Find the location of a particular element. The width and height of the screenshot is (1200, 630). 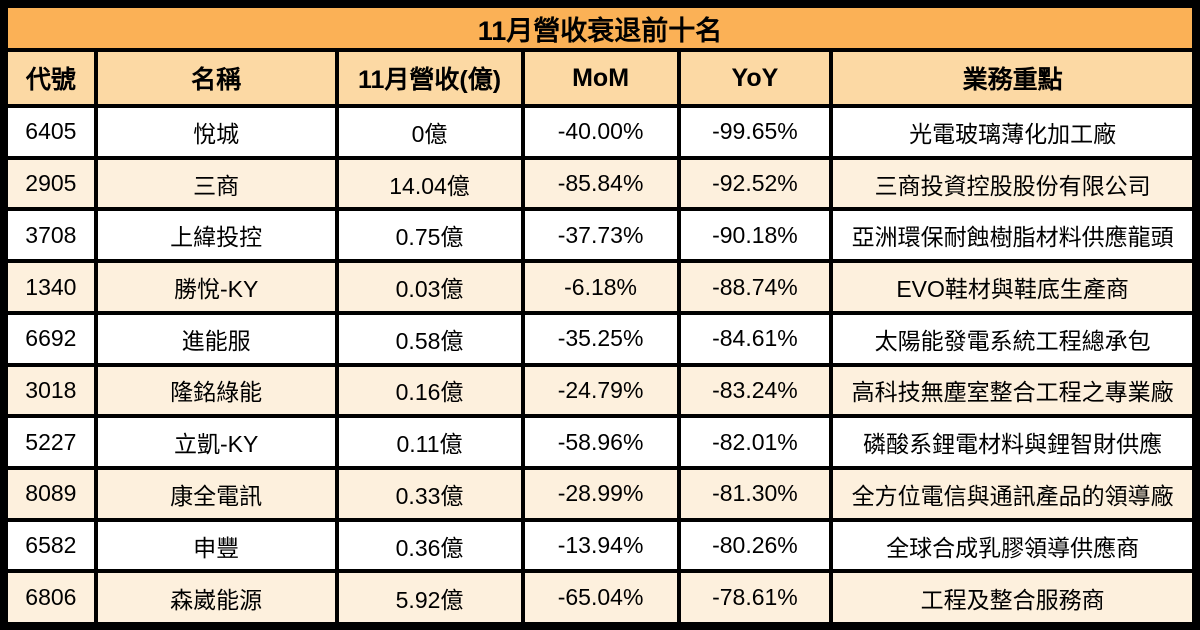

cell-business: 全球合成乳膠領導供應商 is located at coordinates (1013, 545).